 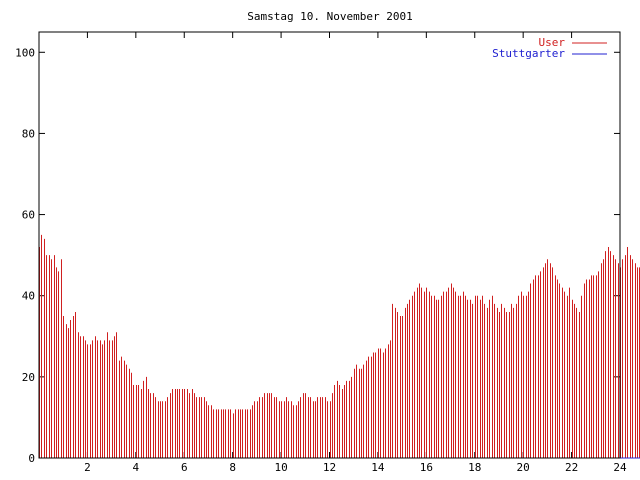 I want to click on x-tick-label: 22, so click(x=571, y=467).